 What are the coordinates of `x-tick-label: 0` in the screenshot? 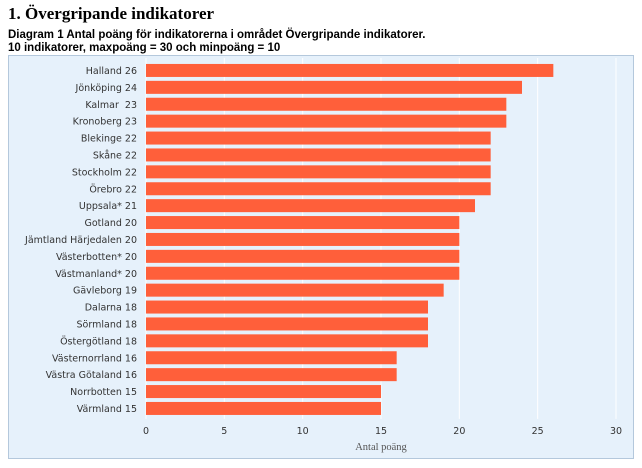 It's located at (146, 431).